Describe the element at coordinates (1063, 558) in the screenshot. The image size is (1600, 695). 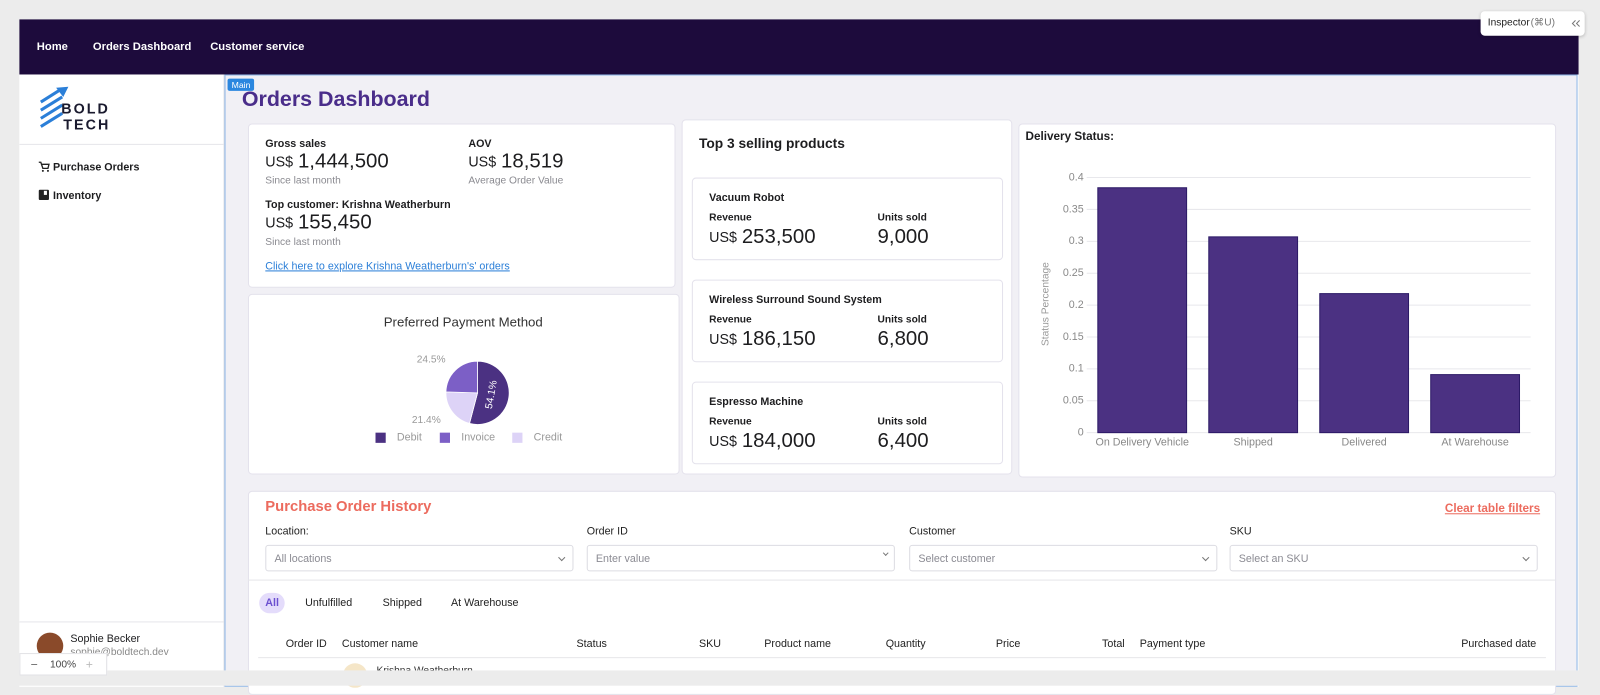
I see `filter-input: Select customer` at that location.